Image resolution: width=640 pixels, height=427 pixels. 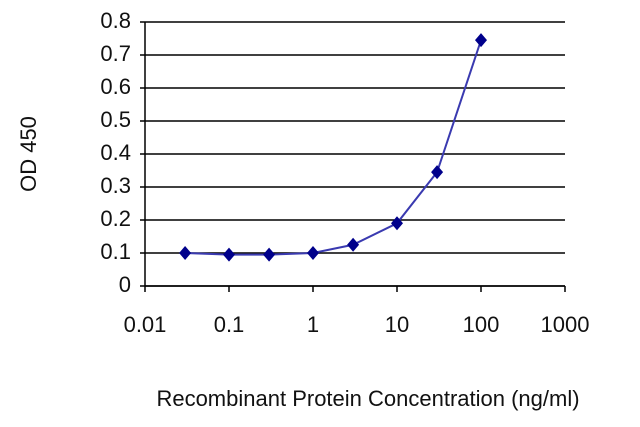 I want to click on x-tick-label: 10, so click(x=397, y=324).